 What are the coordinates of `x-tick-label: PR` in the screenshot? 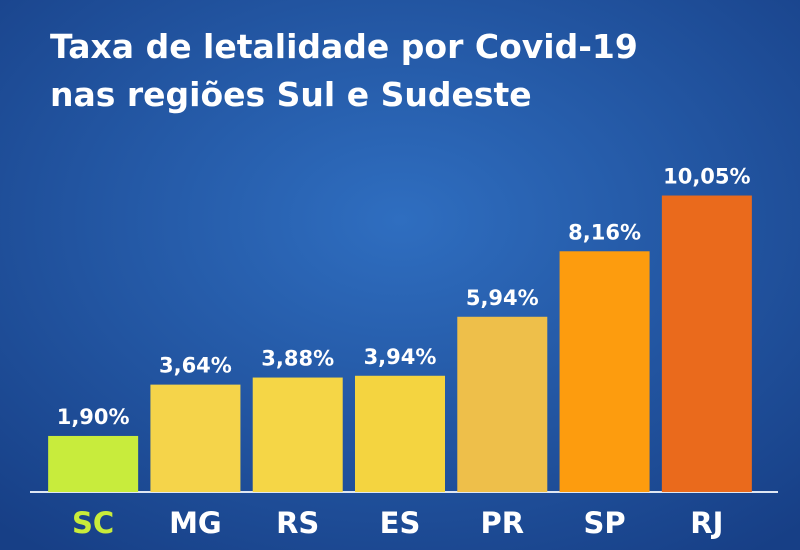 It's located at (502, 523).